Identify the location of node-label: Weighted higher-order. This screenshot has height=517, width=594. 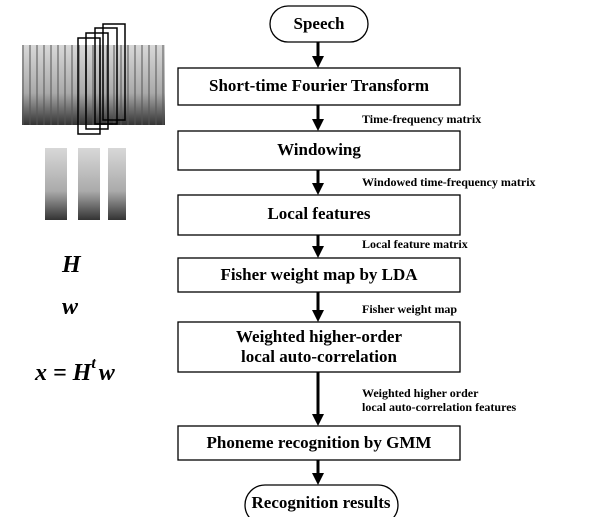
(319, 336).